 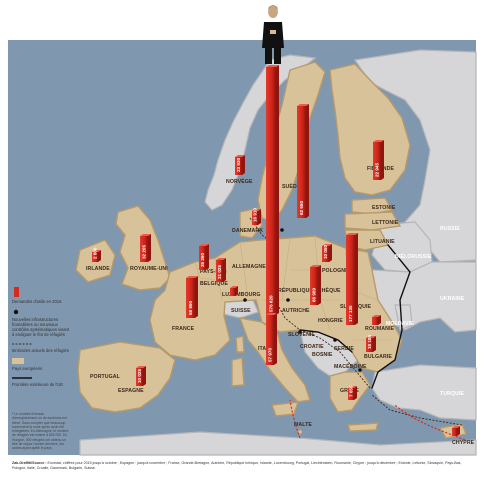 I want to click on bar-finlande-top, so click(x=378, y=141).